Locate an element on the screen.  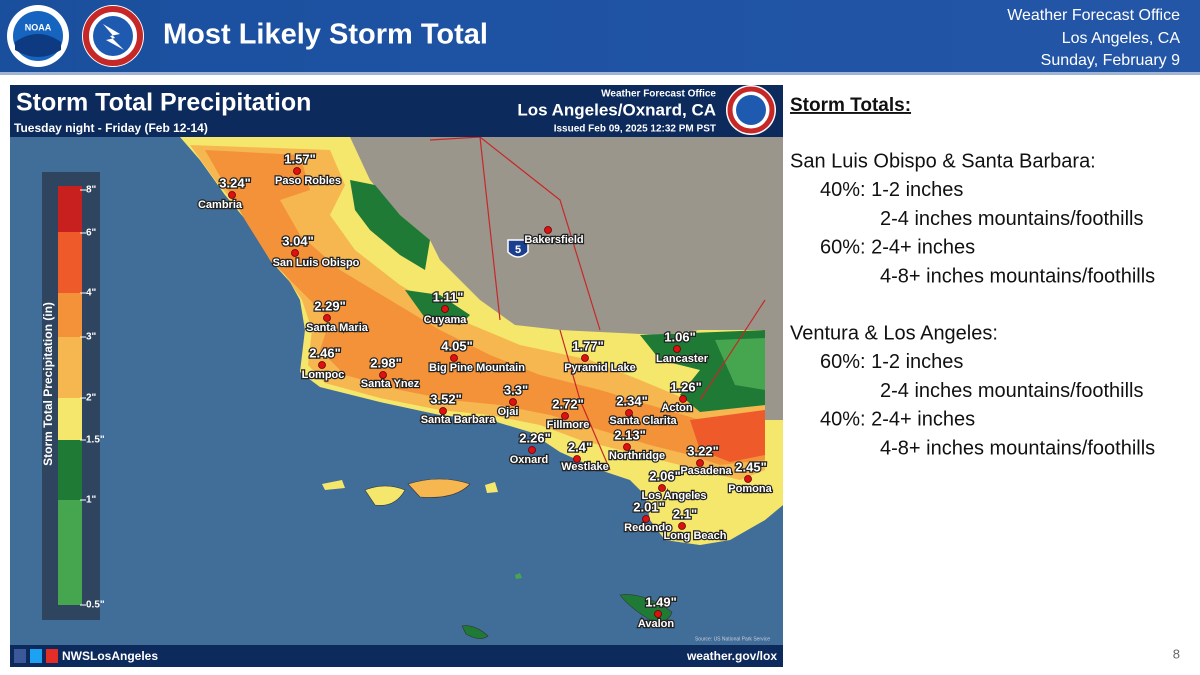
city-name: Westlake is located at coordinates (585, 467).